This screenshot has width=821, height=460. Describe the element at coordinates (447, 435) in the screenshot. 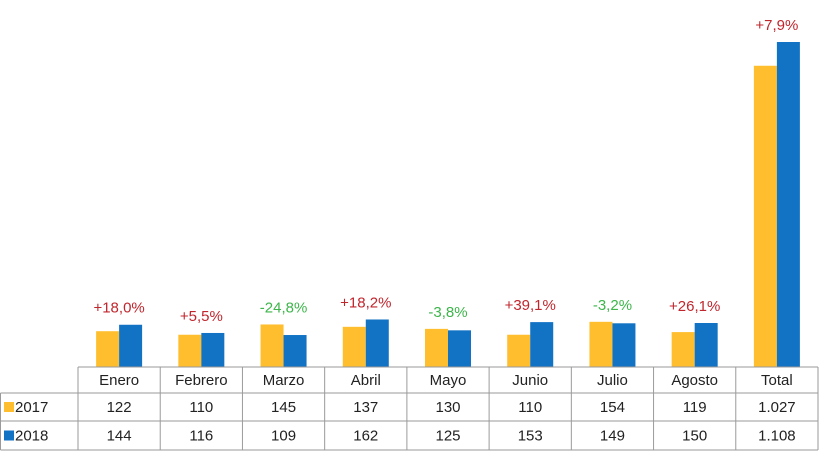

I see `table-cell: 125` at that location.